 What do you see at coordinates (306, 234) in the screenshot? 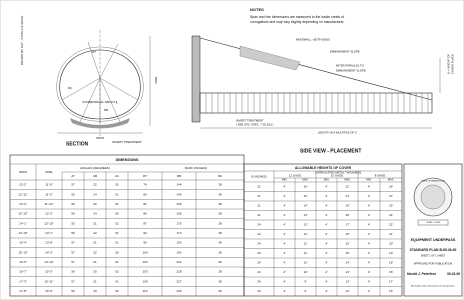
I see `table-cell: 12'` at bounding box center [306, 234].